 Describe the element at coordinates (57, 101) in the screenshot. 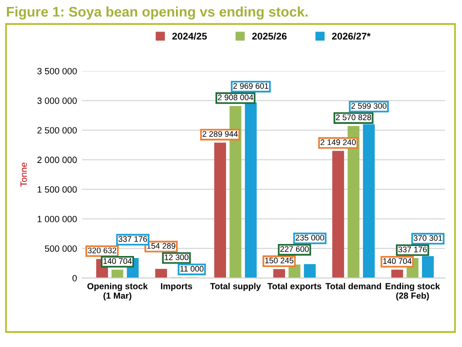

I see `y-tick-label: 3 000 000` at that location.